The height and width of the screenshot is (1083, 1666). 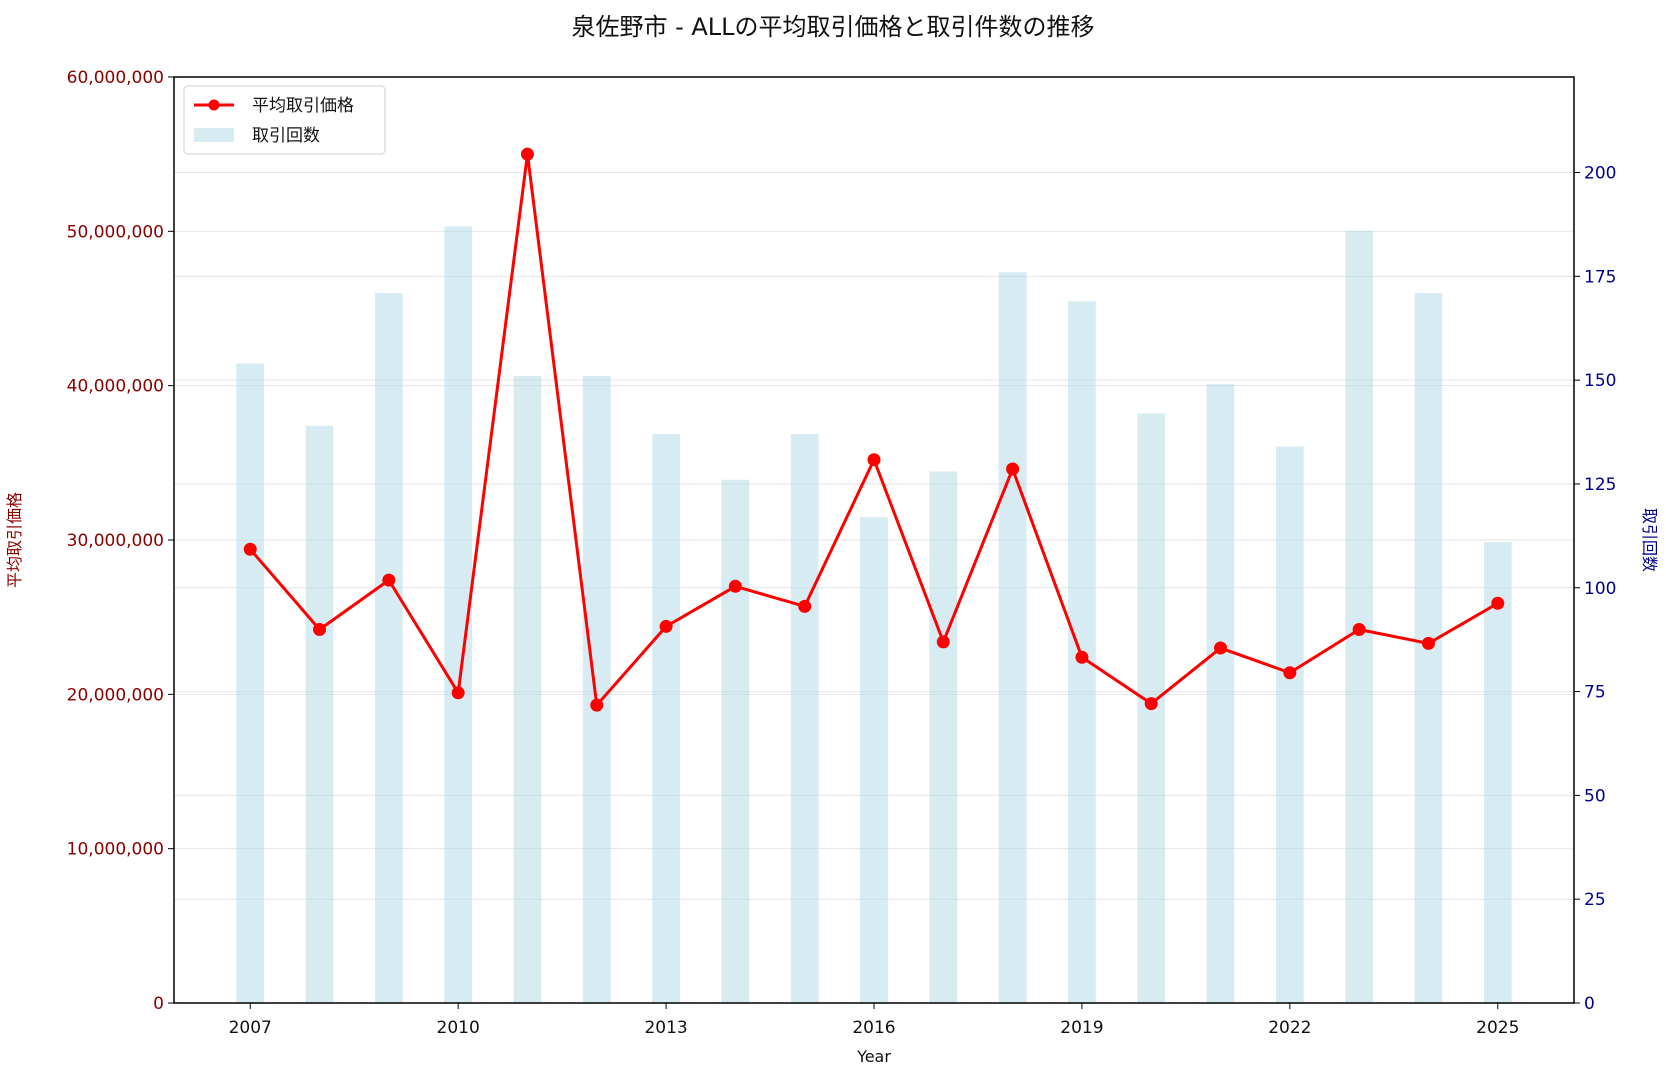 What do you see at coordinates (1600, 277) in the screenshot?
I see `right-tick-label: 175` at bounding box center [1600, 277].